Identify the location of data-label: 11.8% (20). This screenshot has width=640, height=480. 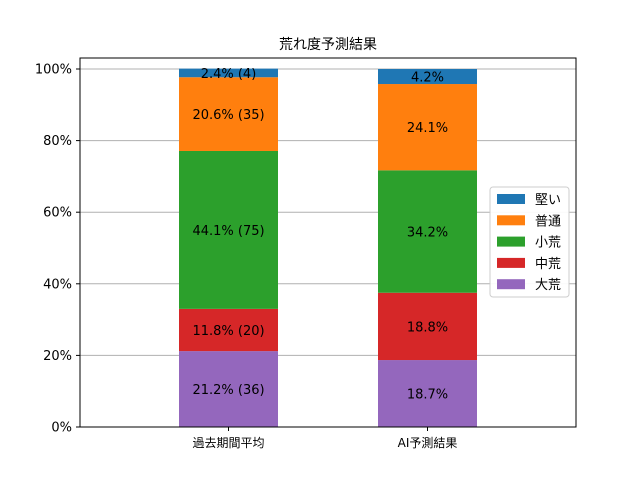
(228, 331).